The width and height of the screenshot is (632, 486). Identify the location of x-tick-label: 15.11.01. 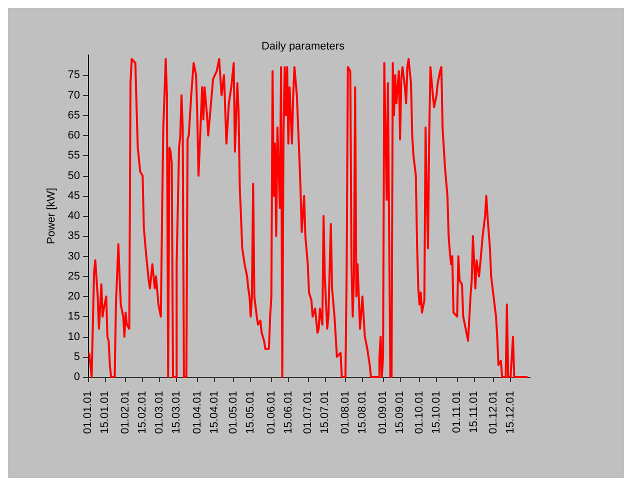
(474, 412).